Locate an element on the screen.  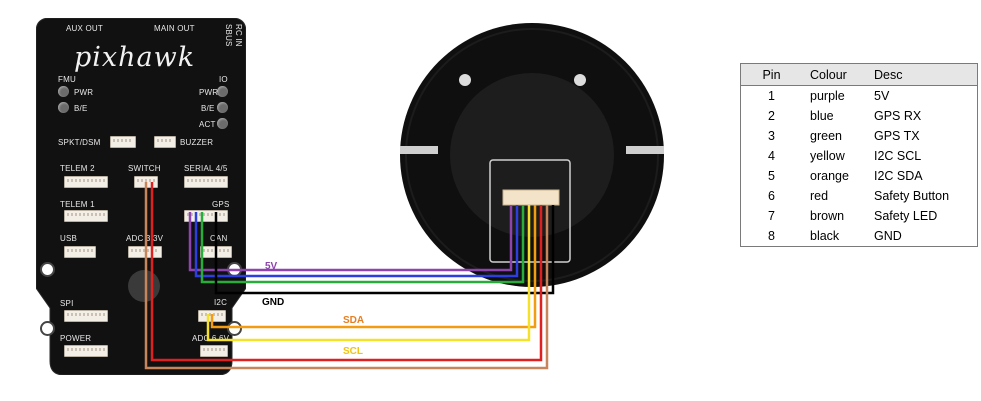
wire-purple is located at coordinates (350, 238).